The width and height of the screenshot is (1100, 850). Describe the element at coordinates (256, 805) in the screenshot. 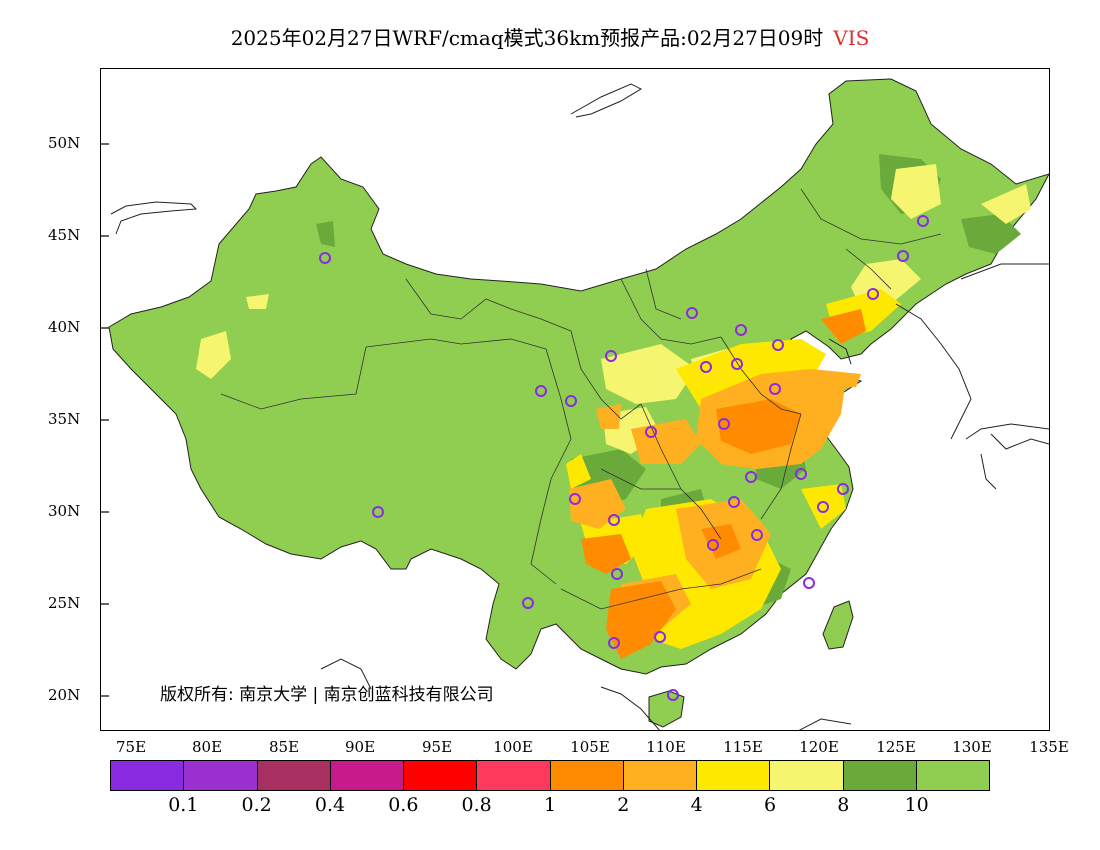

I see `colorbar-label: 0.2` at that location.